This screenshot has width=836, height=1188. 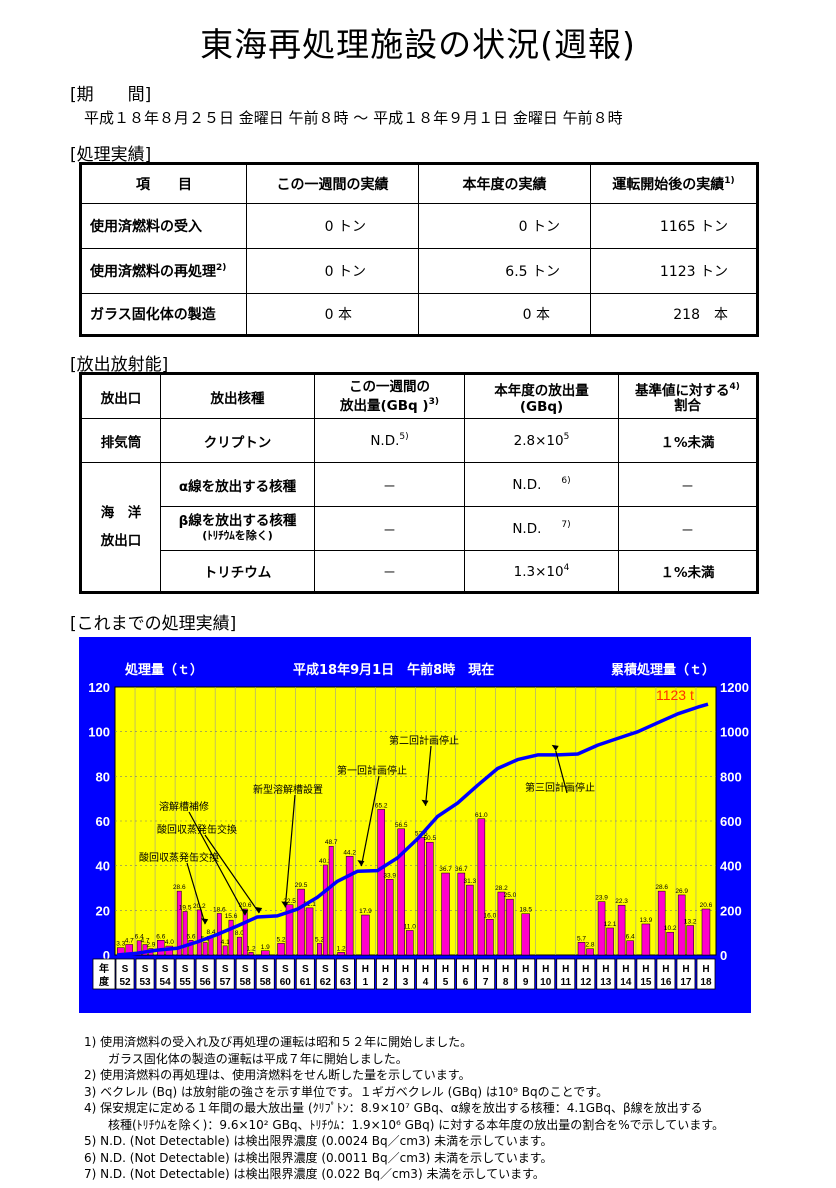 I want to click on x-tick-year: 5, so click(x=446, y=982).